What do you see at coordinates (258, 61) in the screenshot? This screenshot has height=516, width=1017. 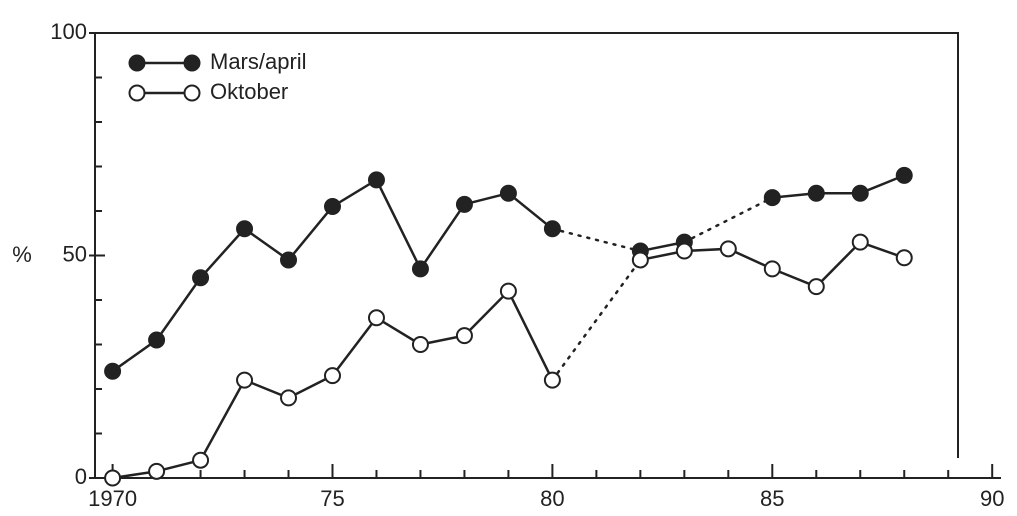 I see `legend-label: Mars/april` at bounding box center [258, 61].